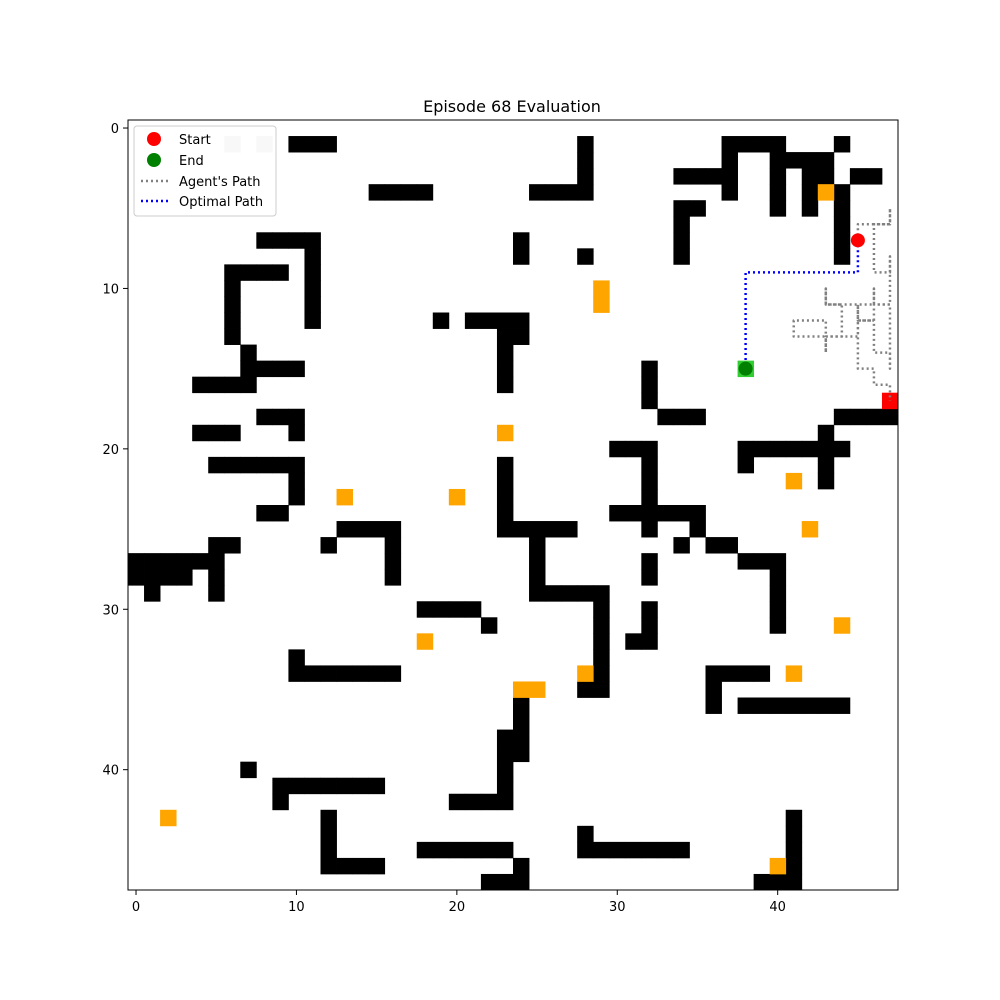 The height and width of the screenshot is (1000, 1000). What do you see at coordinates (617, 907) in the screenshot?
I see `x-tick-label: 30` at bounding box center [617, 907].